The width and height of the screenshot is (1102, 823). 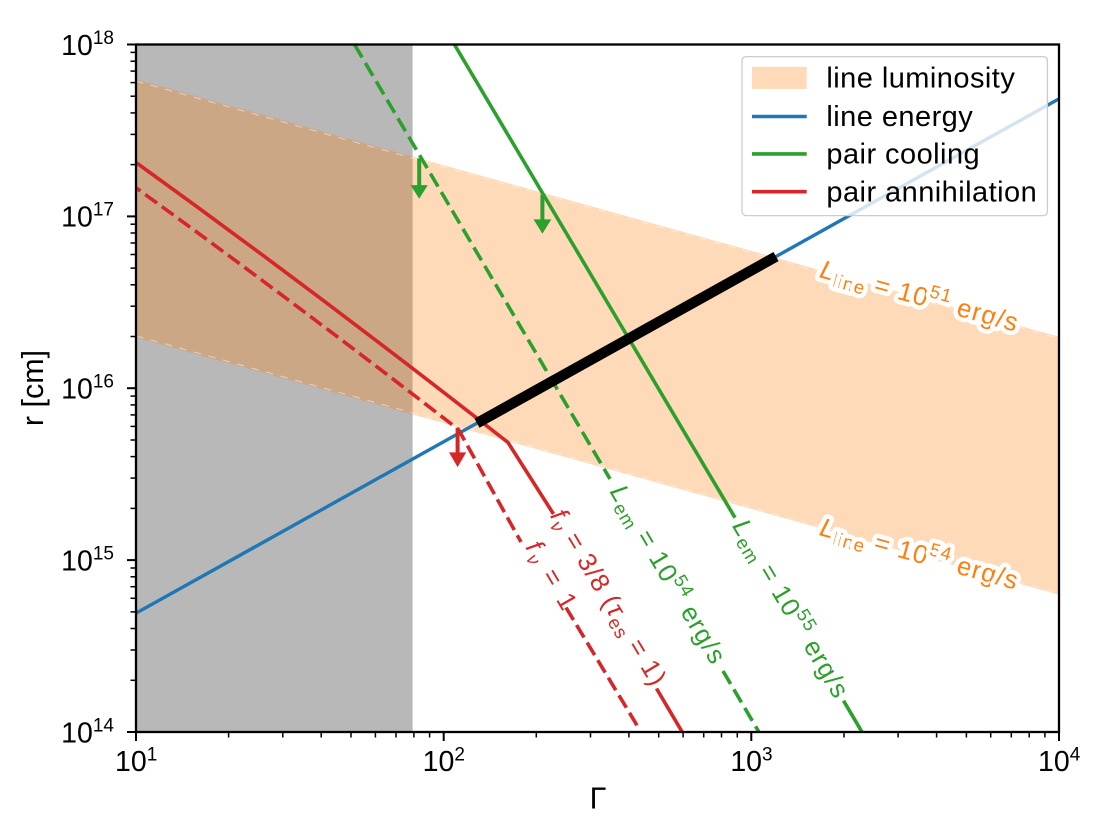 I want to click on svg-text: pair cooling, so click(x=903, y=155).